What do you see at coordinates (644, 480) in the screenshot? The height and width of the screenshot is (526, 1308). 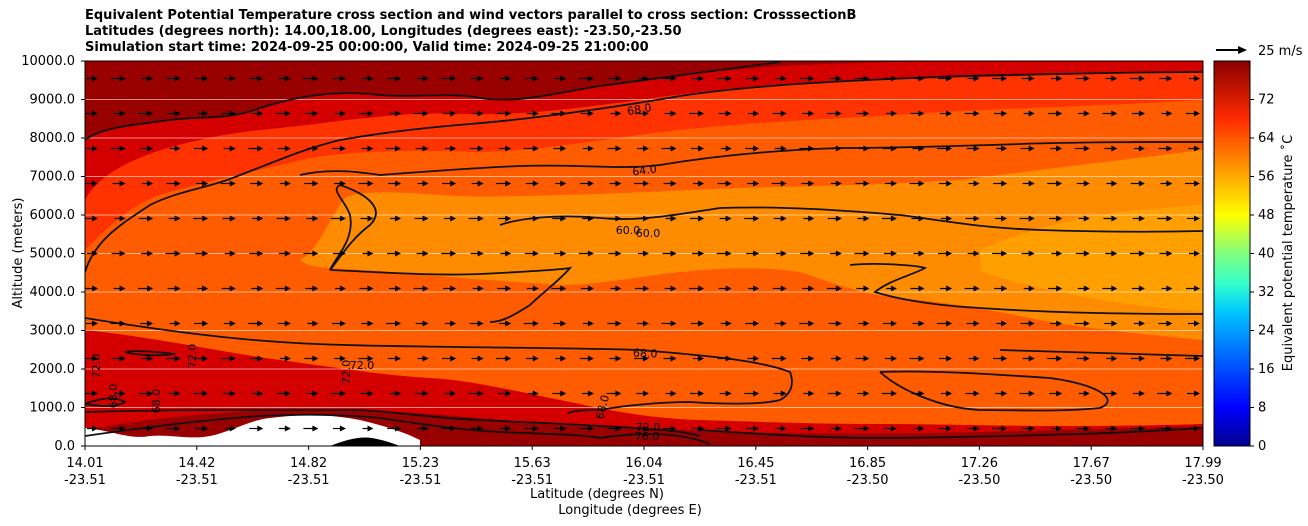 I see `x-tick-label-longitude: -23.51` at bounding box center [644, 480].